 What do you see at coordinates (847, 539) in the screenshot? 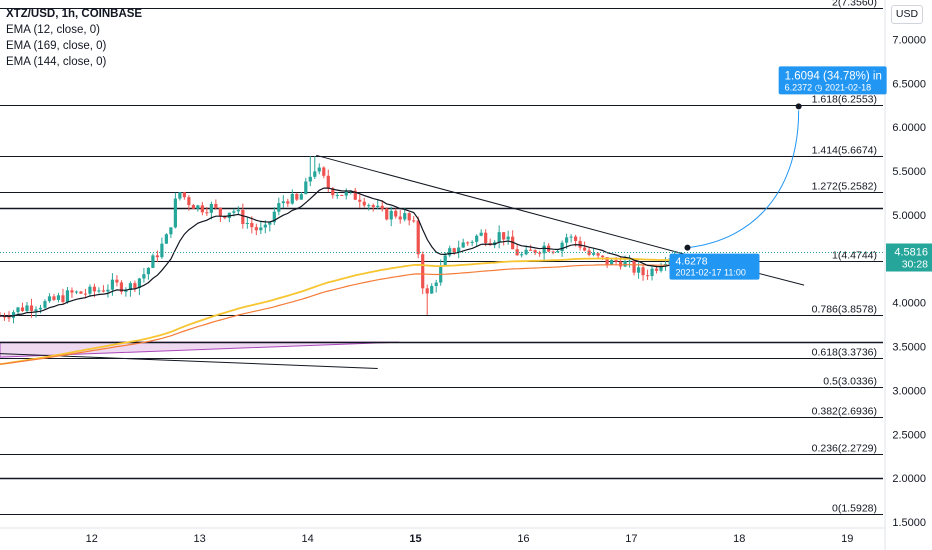
I see `x-tick-label: 19` at bounding box center [847, 539].